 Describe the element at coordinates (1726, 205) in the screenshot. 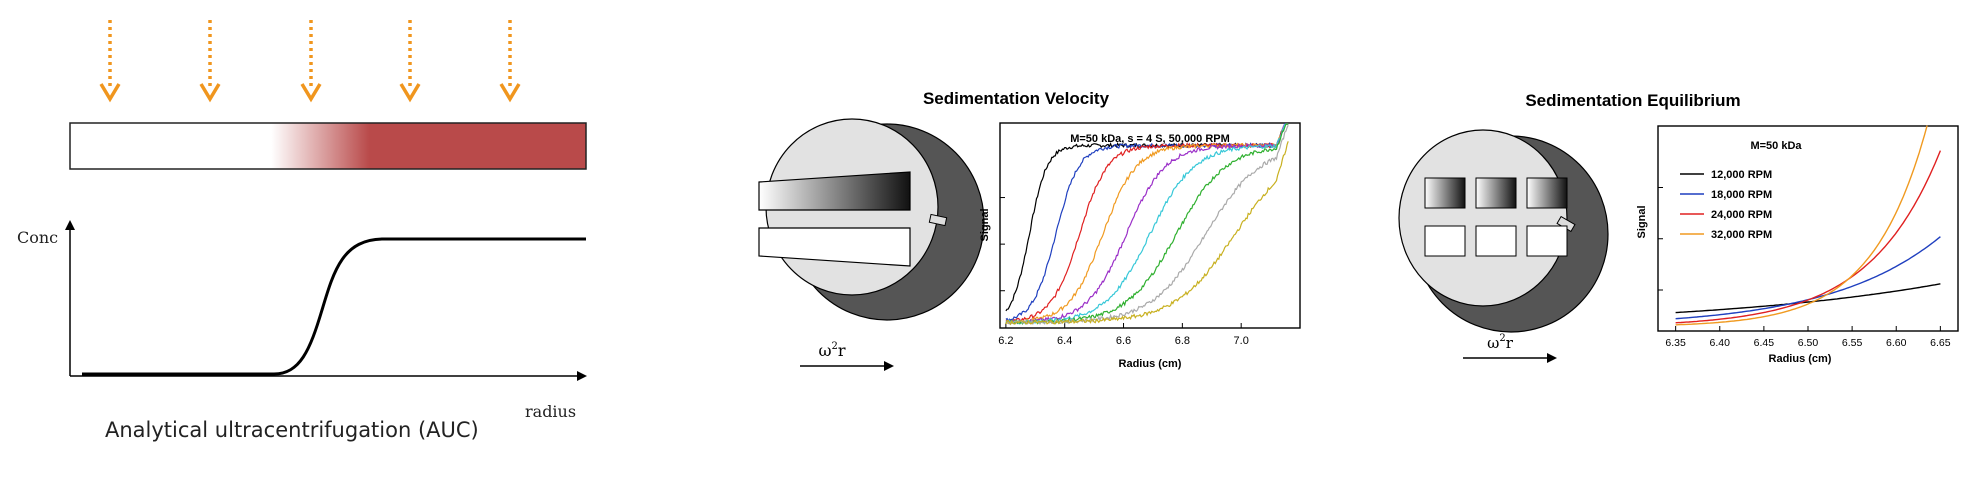

I see `equilibrium-legend: 12,000 RPM 18,000 RPM 24,000 RPM 32,000 RPM` at that location.